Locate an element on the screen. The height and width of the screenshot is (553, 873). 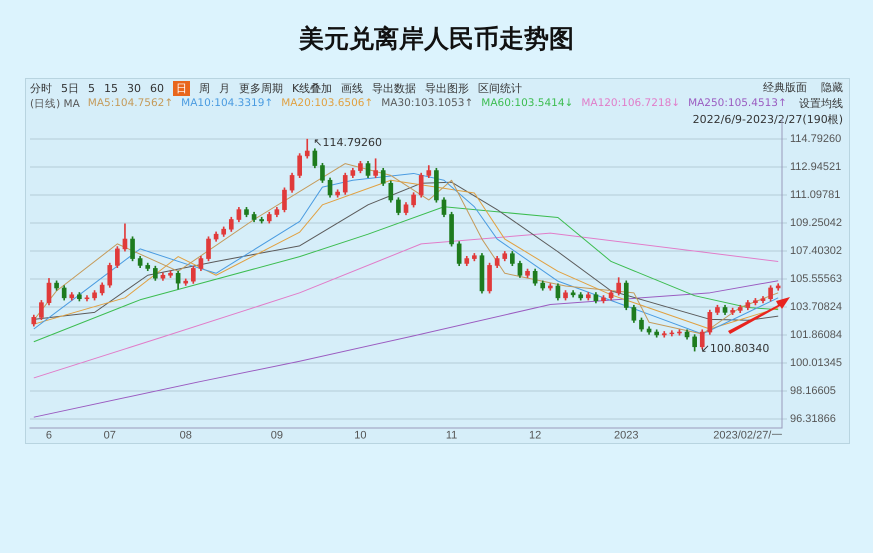
text: 画线 is located at coordinates (352, 88).